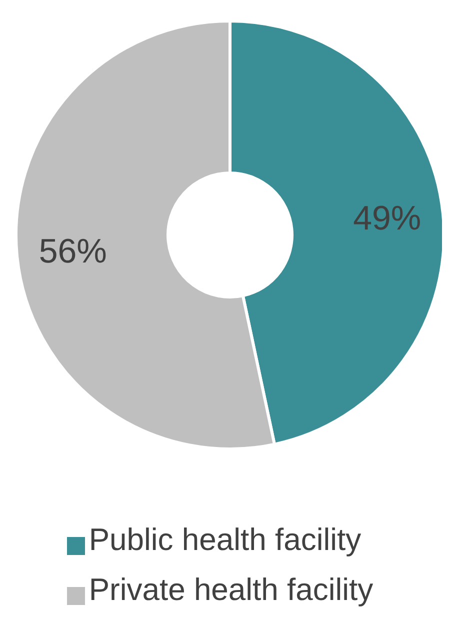  Describe the element at coordinates (387, 218) in the screenshot. I see `data-label: 49%` at that location.